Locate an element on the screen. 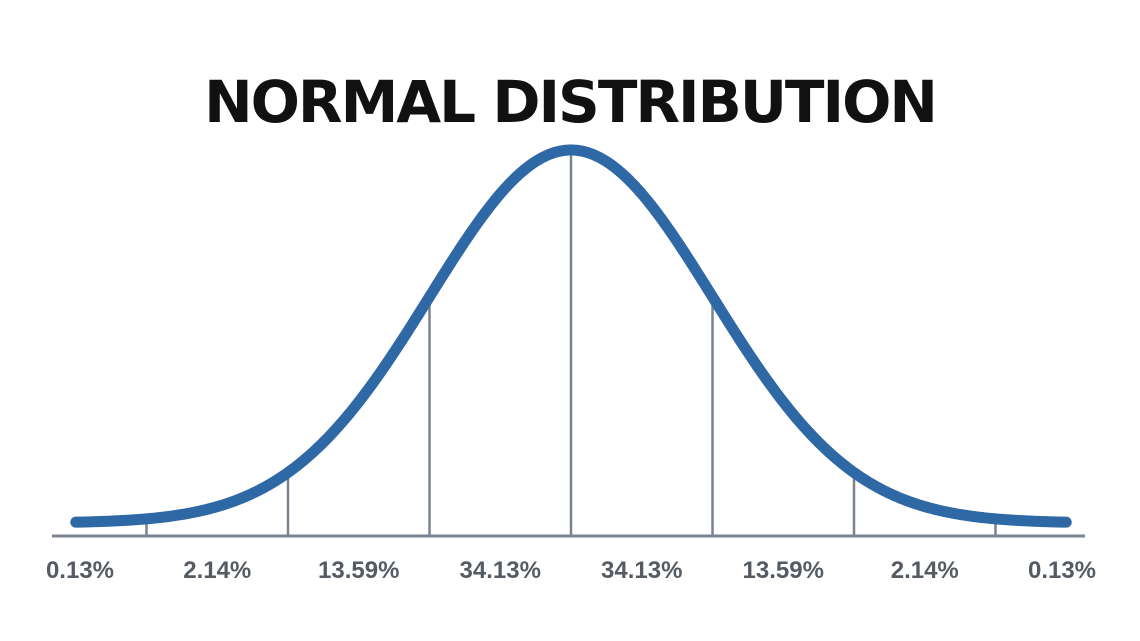 This screenshot has height=641, width=1140. chart-title: NORMAL DISTRIBUTION is located at coordinates (570, 102).